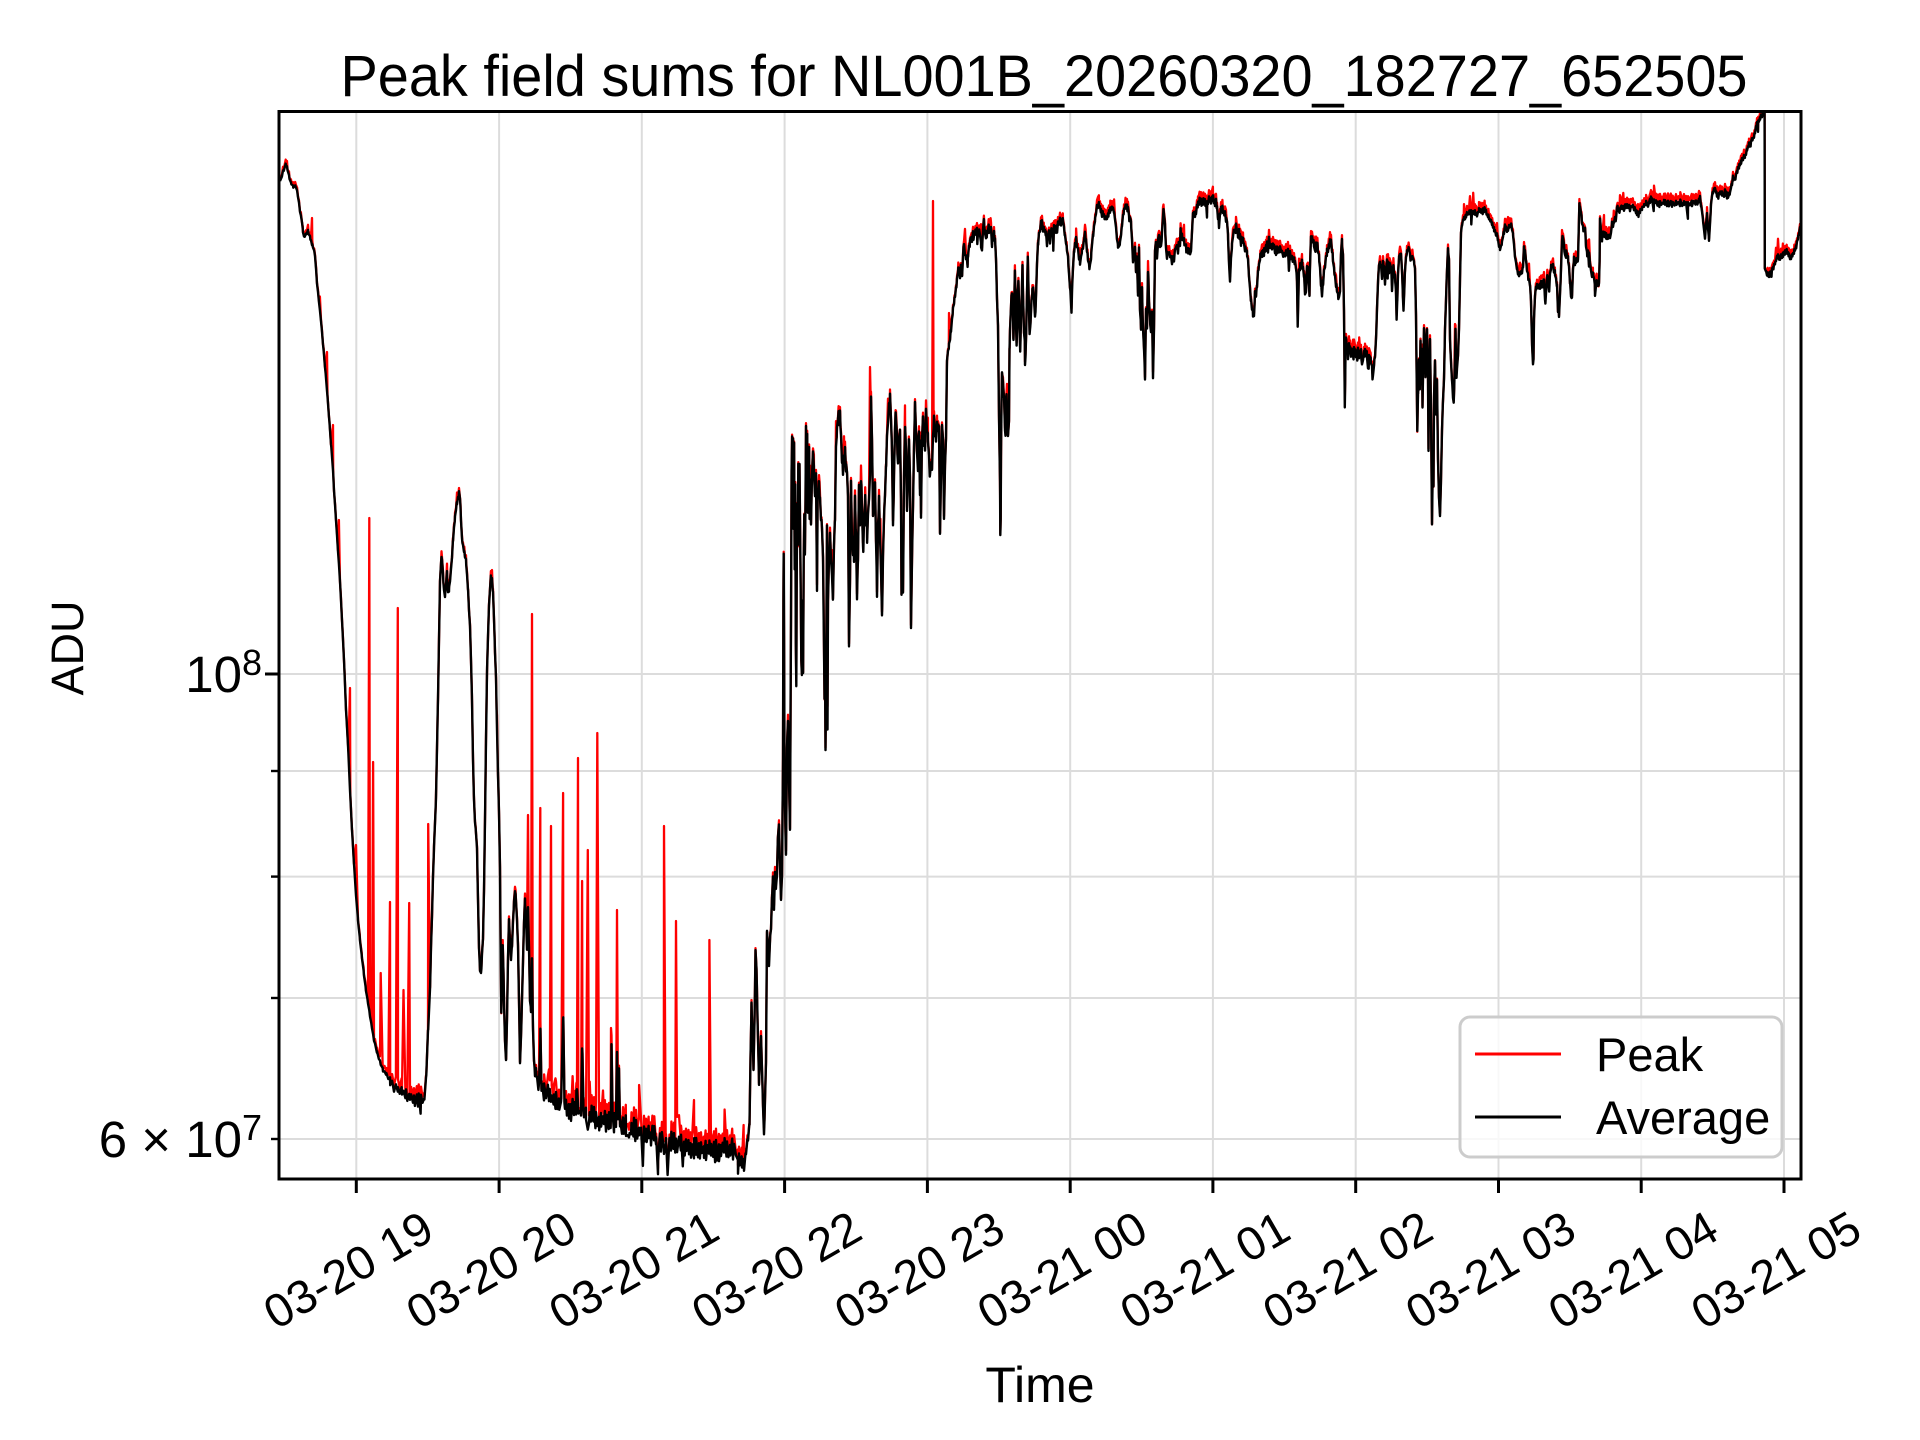 Image resolution: width=1920 pixels, height=1440 pixels. I want to click on svg-text: 6 × 10⁷, so click(180, 1137).